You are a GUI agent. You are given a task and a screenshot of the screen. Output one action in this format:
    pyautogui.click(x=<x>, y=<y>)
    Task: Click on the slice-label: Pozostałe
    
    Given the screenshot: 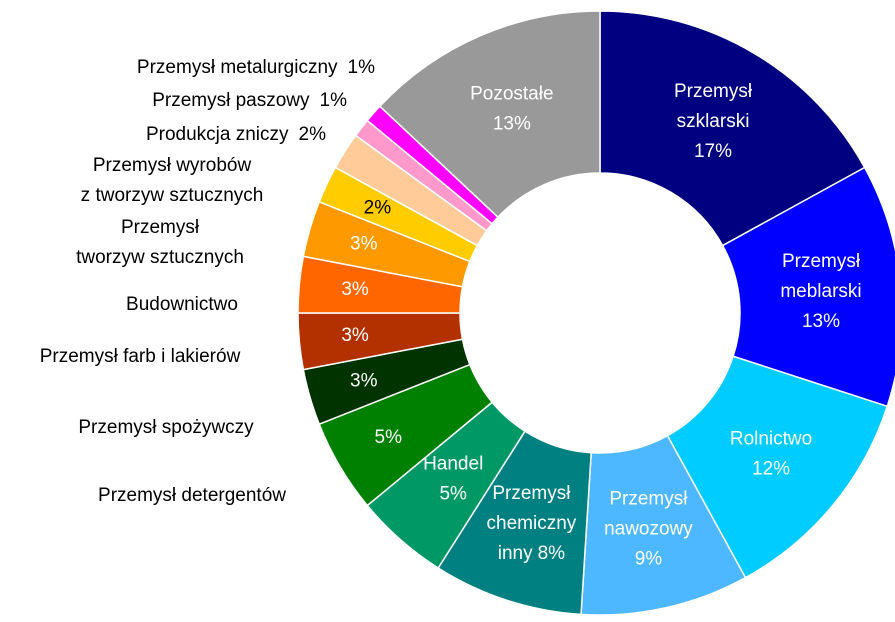 What is the action you would take?
    pyautogui.click(x=511, y=93)
    